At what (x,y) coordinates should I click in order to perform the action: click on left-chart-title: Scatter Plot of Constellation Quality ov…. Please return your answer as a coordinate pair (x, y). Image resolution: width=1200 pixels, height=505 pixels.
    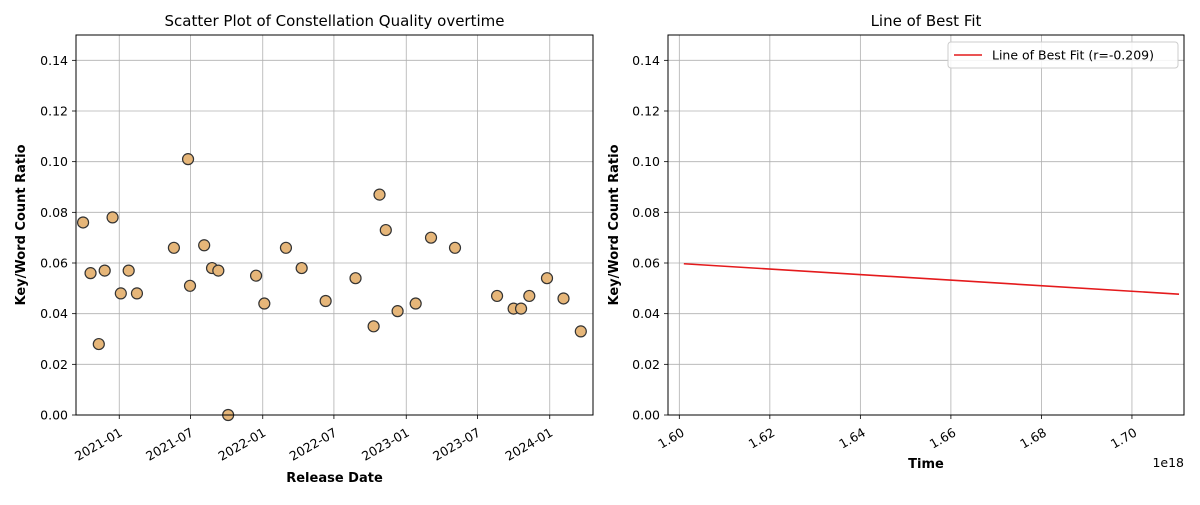
    Looking at the image, I should click on (335, 21).